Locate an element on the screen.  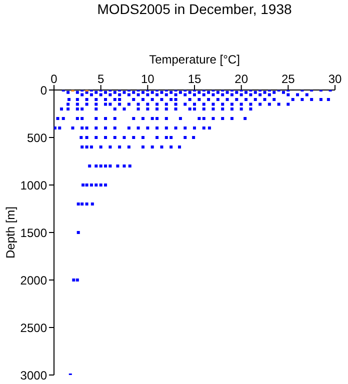
x-axis-title: Temperature [°C] is located at coordinates (194, 59).